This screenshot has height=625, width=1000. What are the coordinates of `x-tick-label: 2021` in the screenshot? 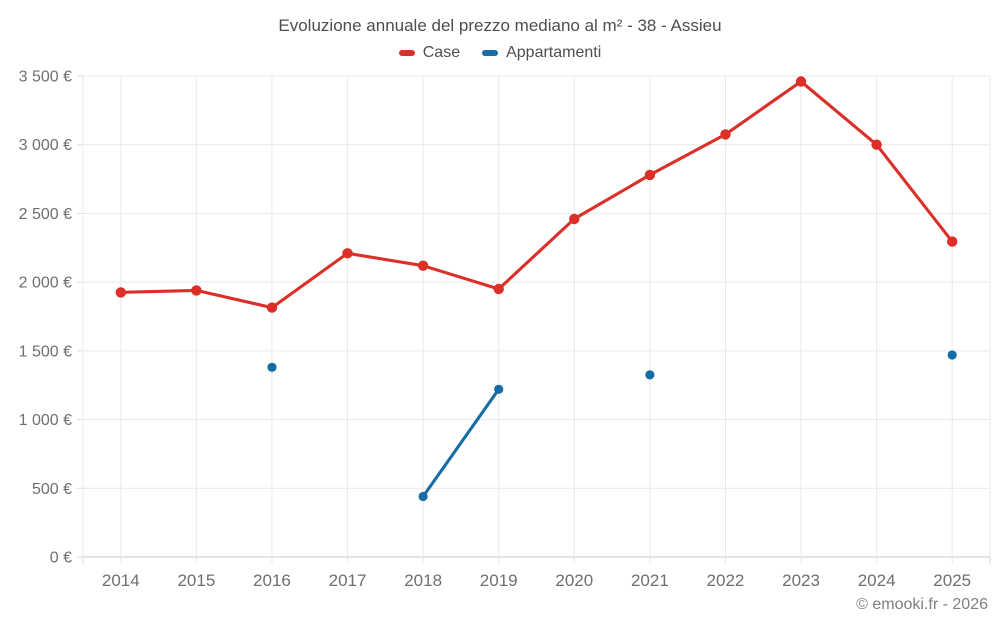 It's located at (650, 580).